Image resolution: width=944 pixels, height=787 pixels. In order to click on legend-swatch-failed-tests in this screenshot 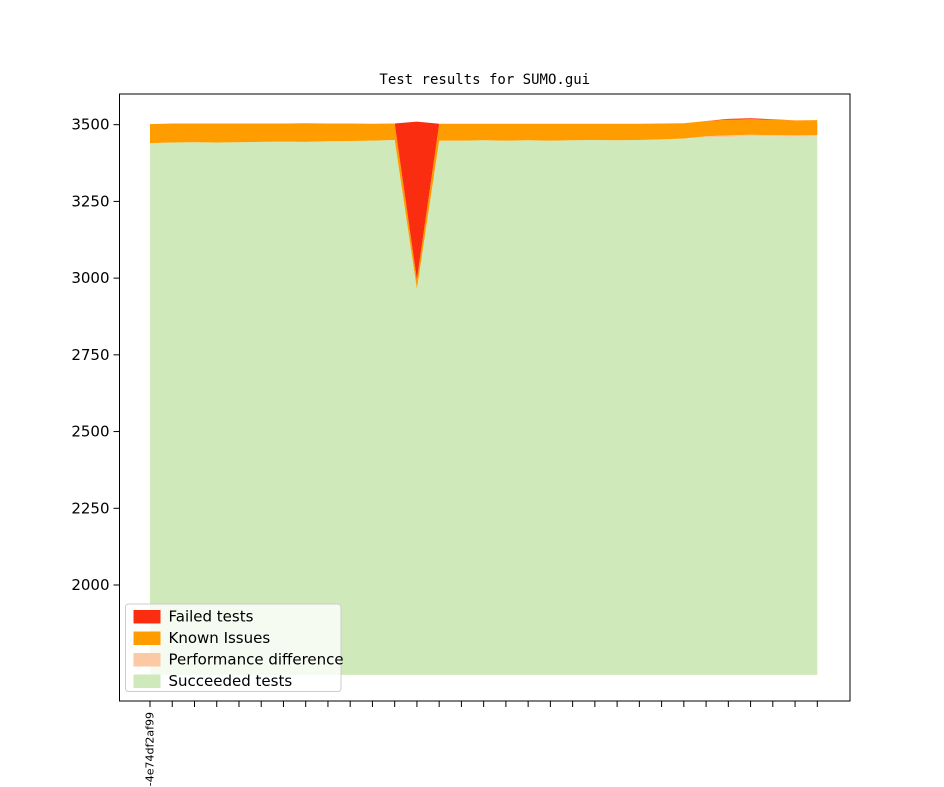, I will do `click(147, 617)`.